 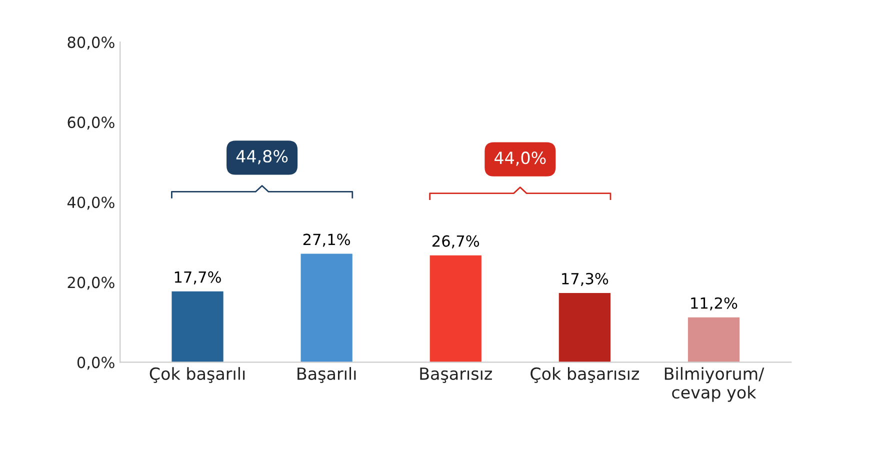 What do you see at coordinates (584, 375) in the screenshot?
I see `x-tick-label: Çok başarısız` at bounding box center [584, 375].